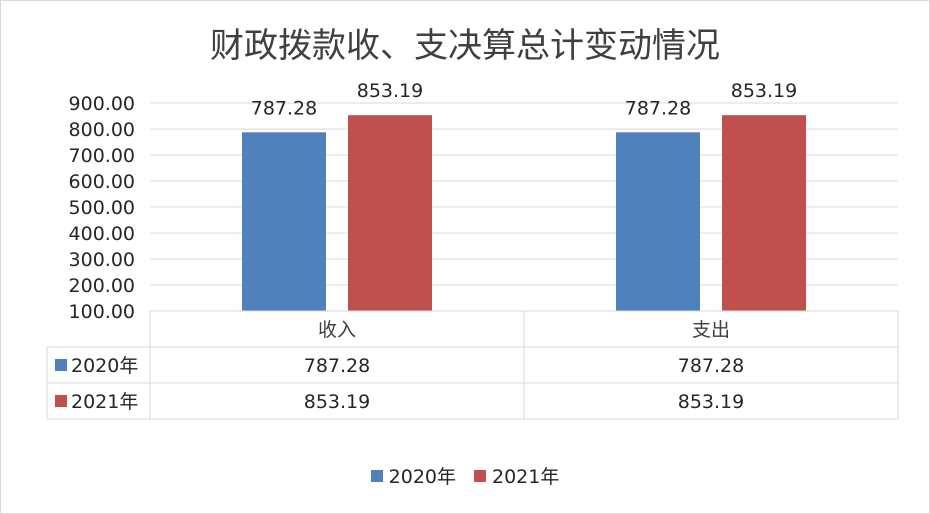 The width and height of the screenshot is (930, 514). Describe the element at coordinates (104, 402) in the screenshot. I see `table-series-name: 2021年` at that location.